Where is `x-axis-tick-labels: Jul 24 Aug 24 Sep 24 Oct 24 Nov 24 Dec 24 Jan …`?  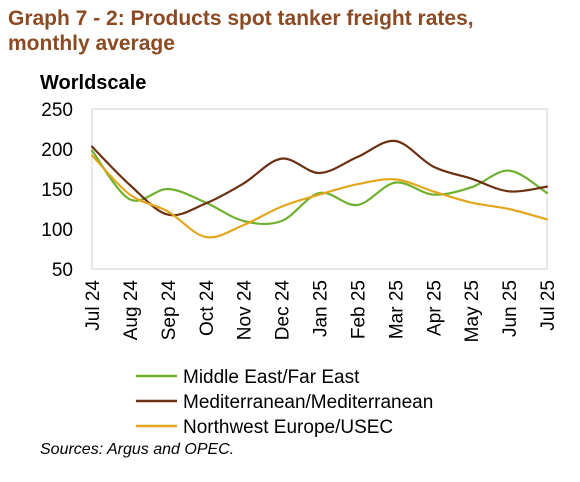 x-axis-tick-labels: Jul 24 Aug 24 Sep 24 Oct 24 Nov 24 Dec 24 Jan … is located at coordinates (321, 311).